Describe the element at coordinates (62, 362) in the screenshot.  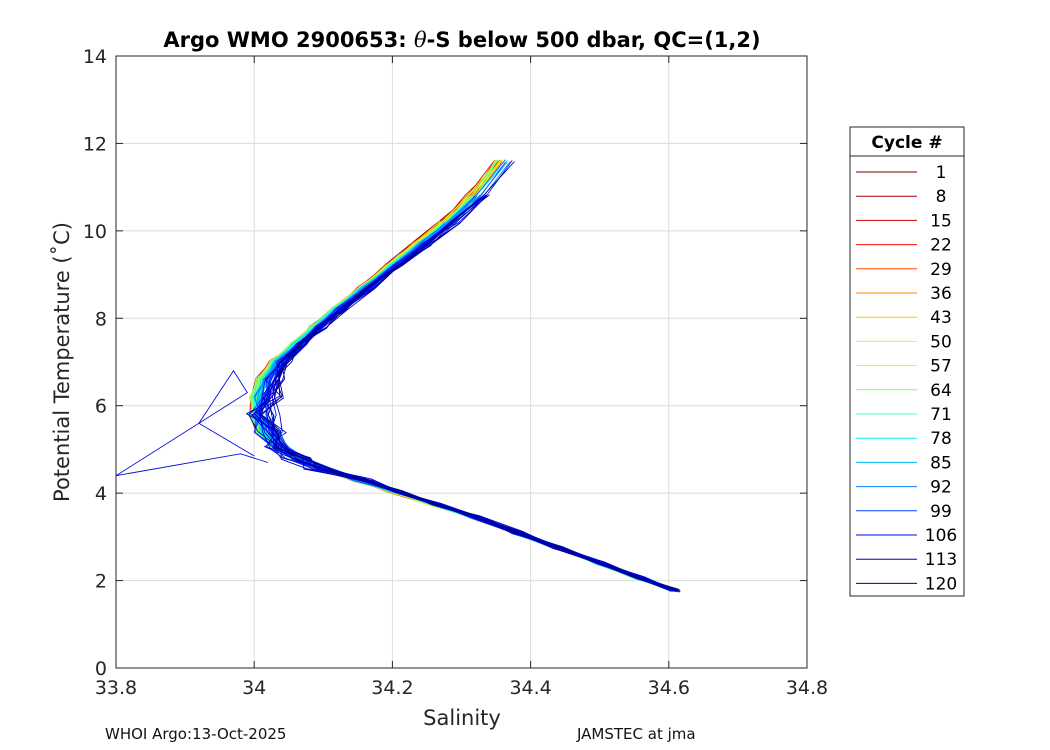
I see `y-axis-label: Potential Temperature (˚C)` at that location.